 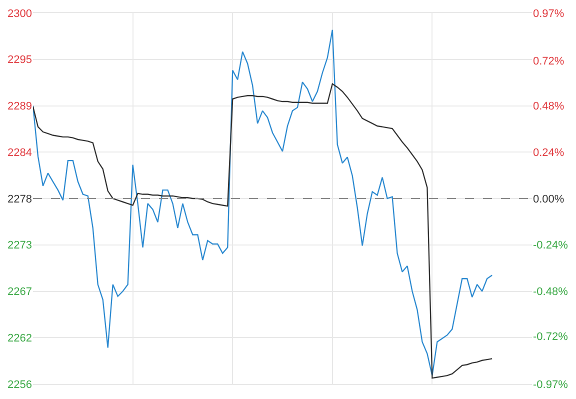 I want to click on y2-tick-label: 0.24%, so click(x=548, y=152).